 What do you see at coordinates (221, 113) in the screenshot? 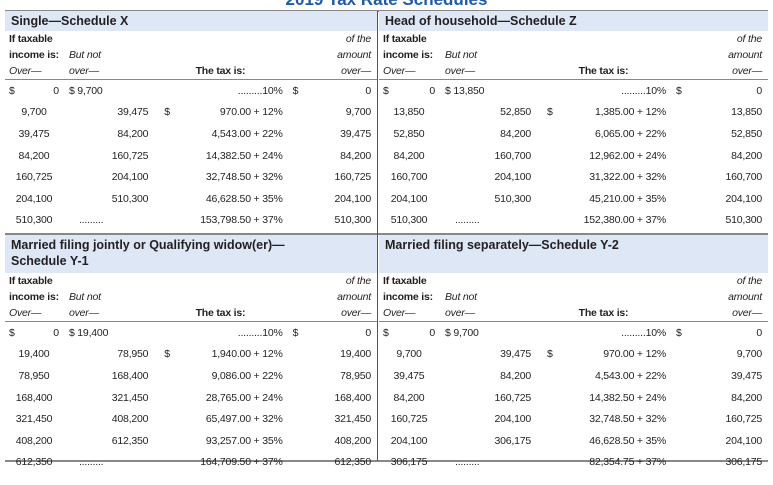
I see `tax-cell: $970.00 + 12%` at bounding box center [221, 113].